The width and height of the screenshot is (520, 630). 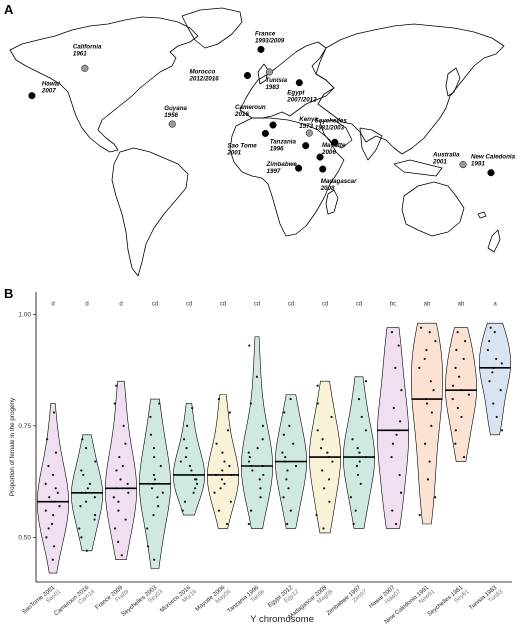 I want to click on marker-france, so click(x=261, y=49).